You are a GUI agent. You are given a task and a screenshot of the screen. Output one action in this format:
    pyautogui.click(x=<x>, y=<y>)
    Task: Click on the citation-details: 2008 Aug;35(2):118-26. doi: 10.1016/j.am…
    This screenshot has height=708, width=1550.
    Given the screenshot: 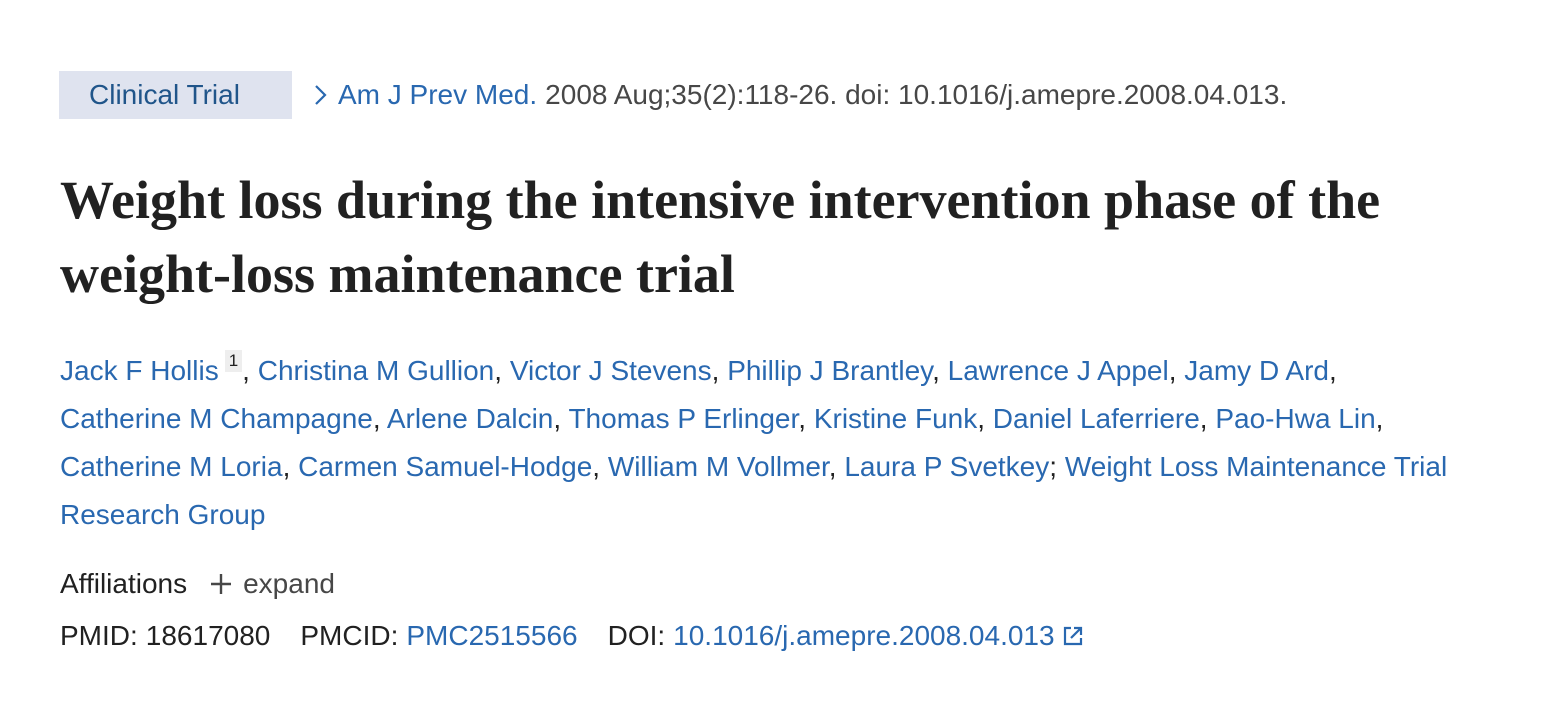 What is the action you would take?
    pyautogui.click(x=916, y=94)
    